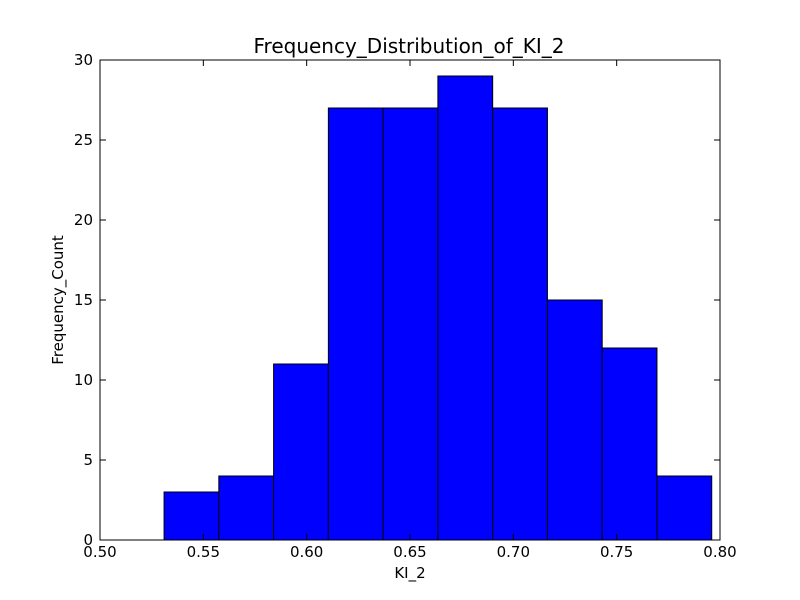 The height and width of the screenshot is (600, 800). What do you see at coordinates (83, 380) in the screenshot?
I see `y-tick-label: 10` at bounding box center [83, 380].